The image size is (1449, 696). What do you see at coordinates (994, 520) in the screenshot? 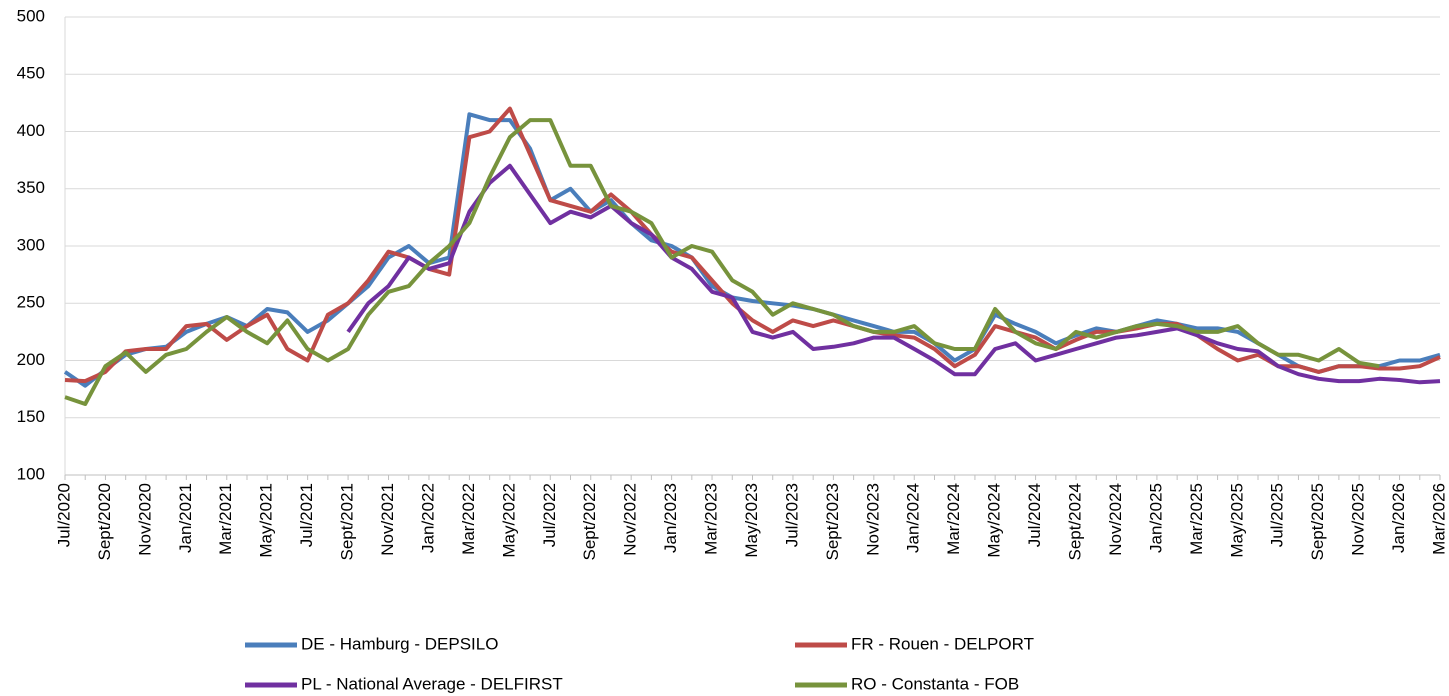
I see `x-tick-label: May/2024` at bounding box center [994, 520].